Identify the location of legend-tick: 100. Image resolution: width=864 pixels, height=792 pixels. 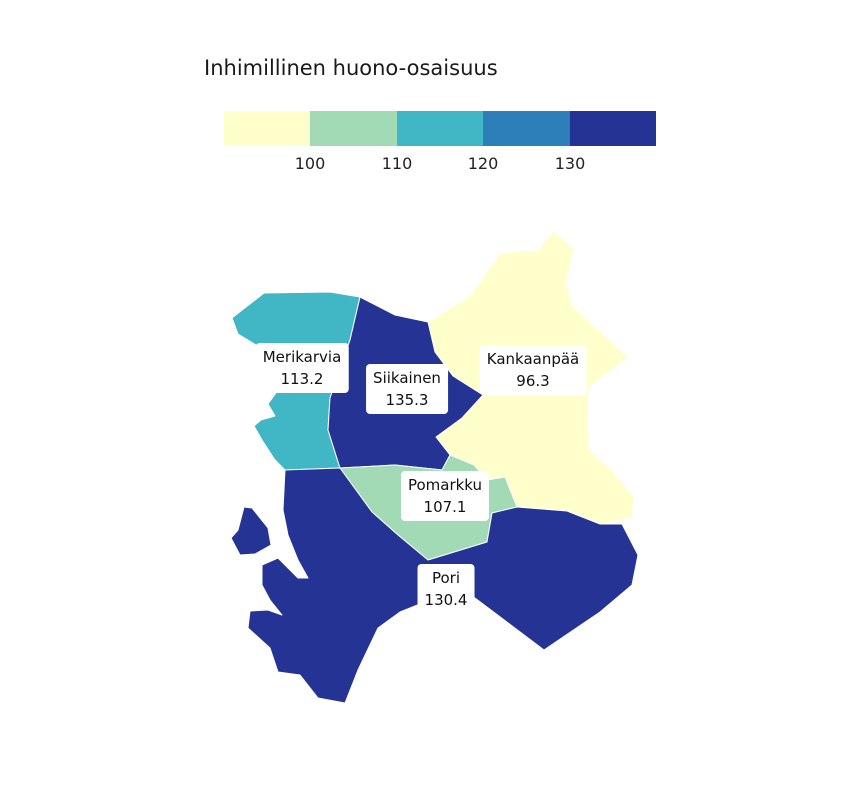
(310, 163).